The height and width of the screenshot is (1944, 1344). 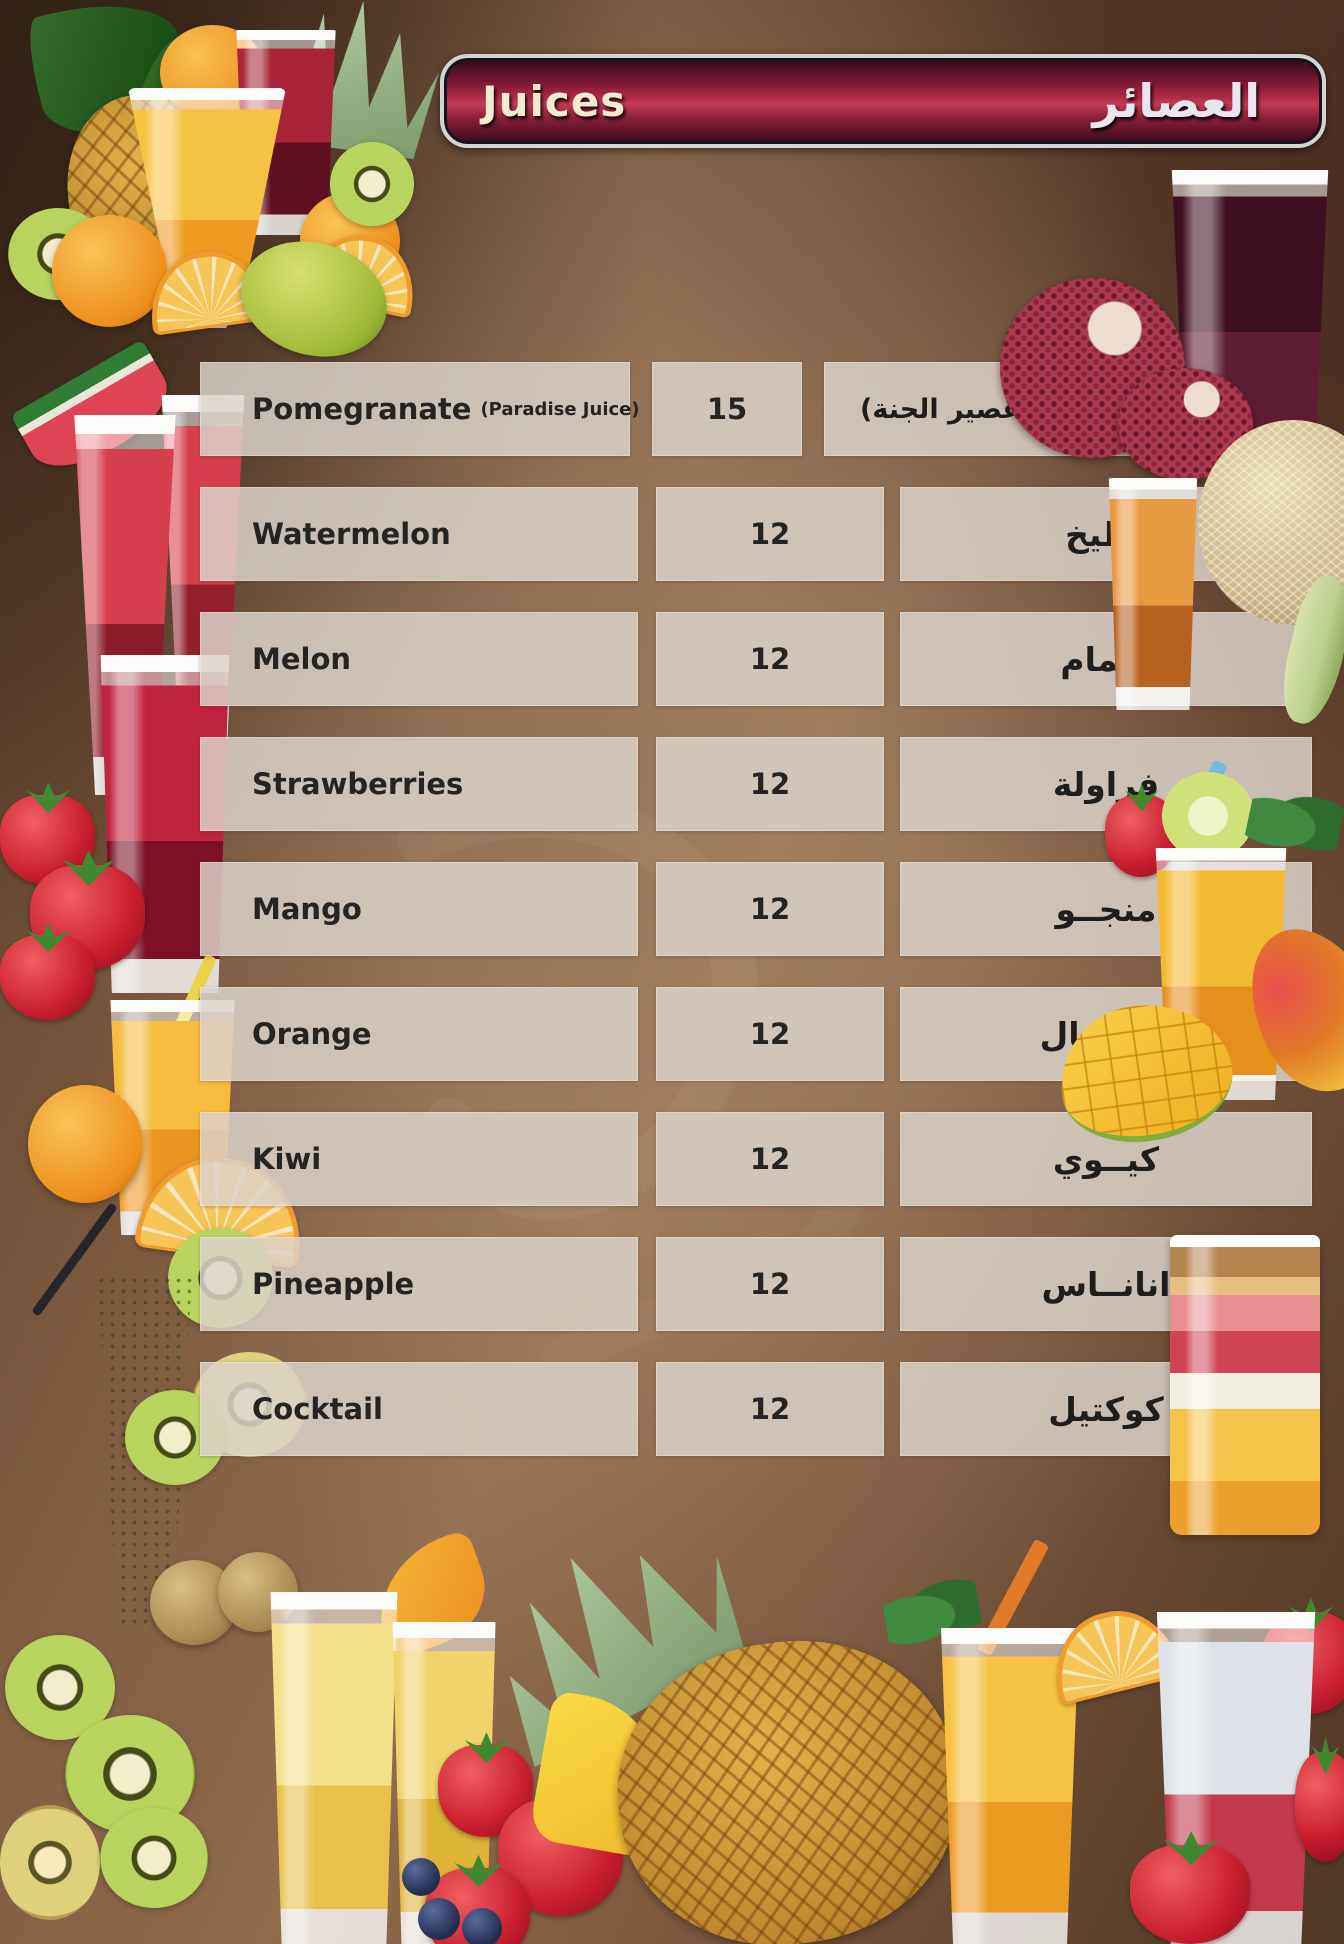 I want to click on item-name-ar: رمان (عصير الجنة), so click(x=984, y=409).